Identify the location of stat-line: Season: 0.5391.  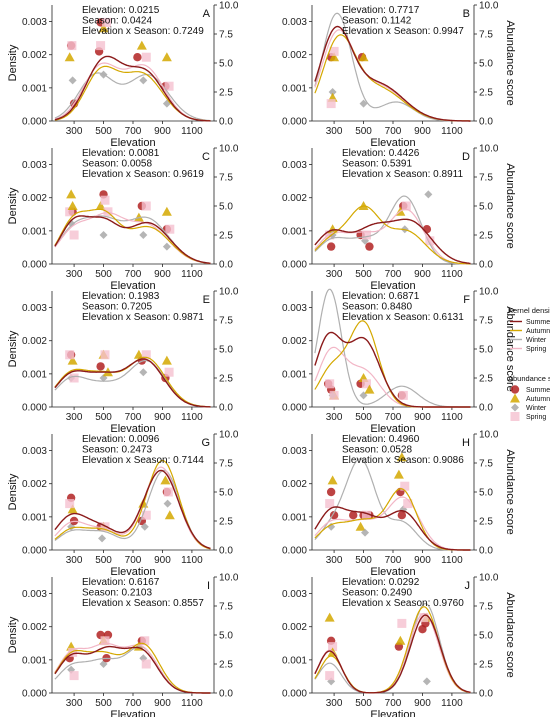
(377, 164).